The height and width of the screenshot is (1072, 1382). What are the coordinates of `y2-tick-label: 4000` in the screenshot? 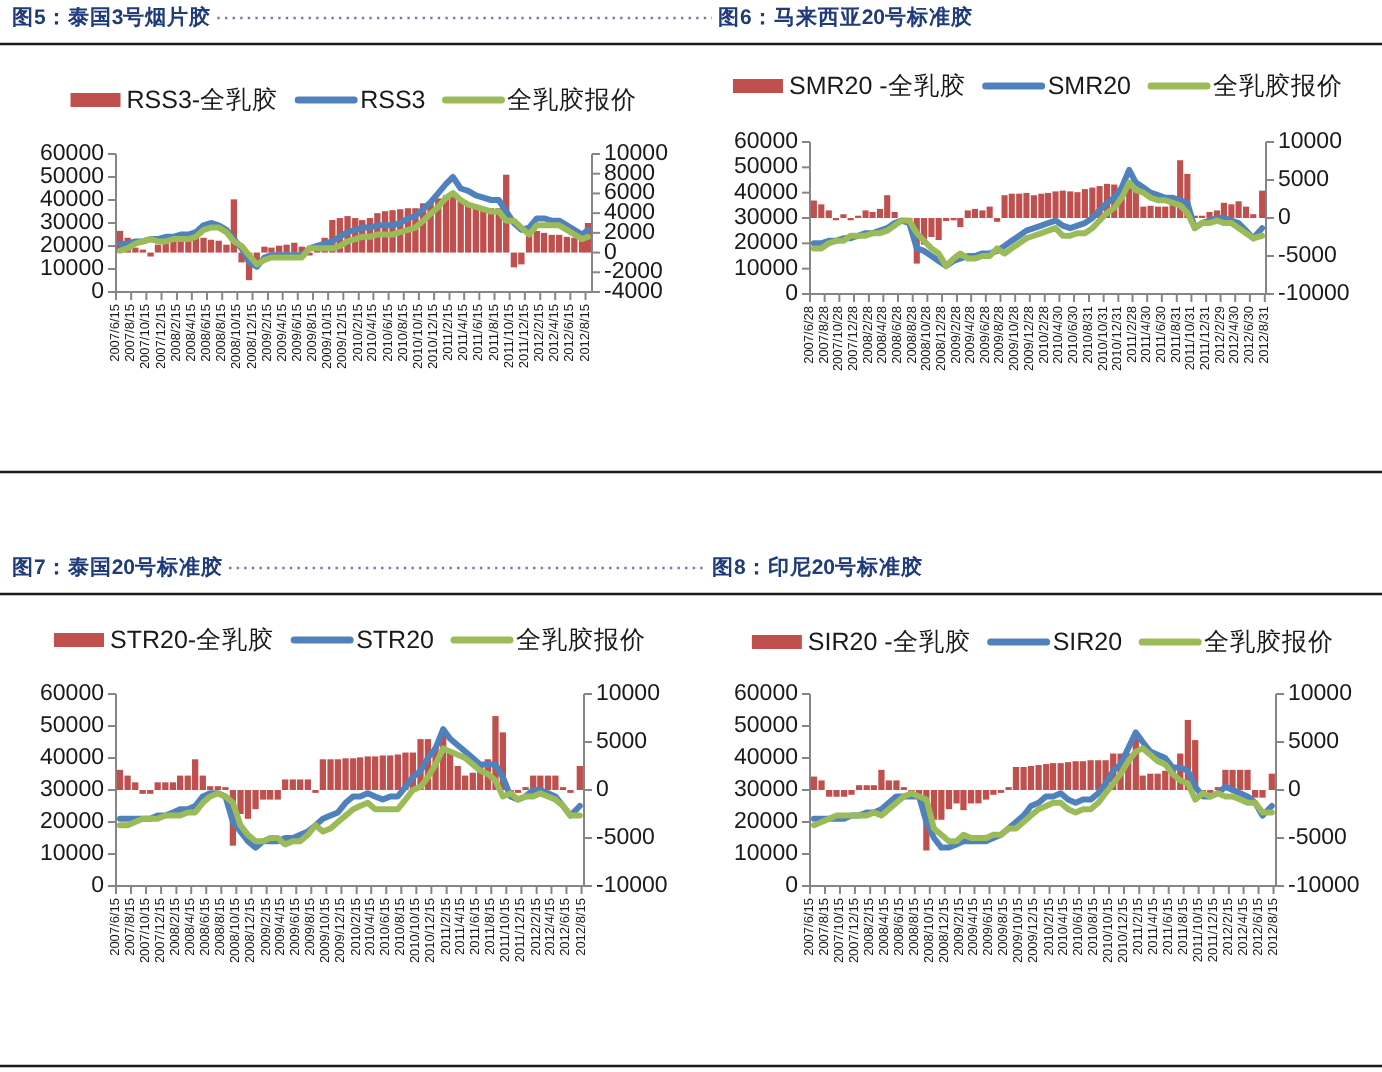 It's located at (630, 213).